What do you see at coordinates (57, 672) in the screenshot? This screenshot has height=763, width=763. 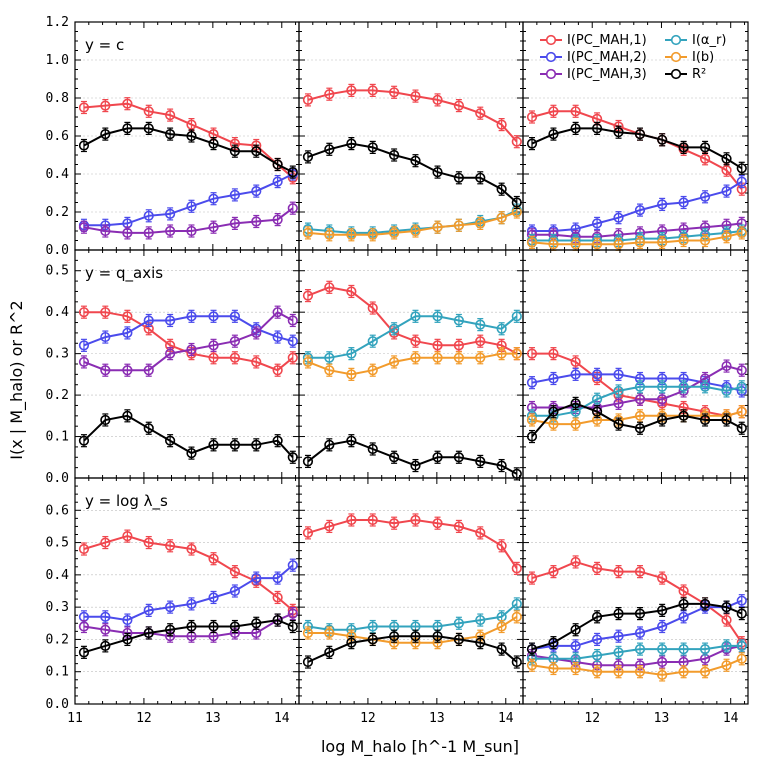 I see `y-tick-label: 0.1` at bounding box center [57, 672].